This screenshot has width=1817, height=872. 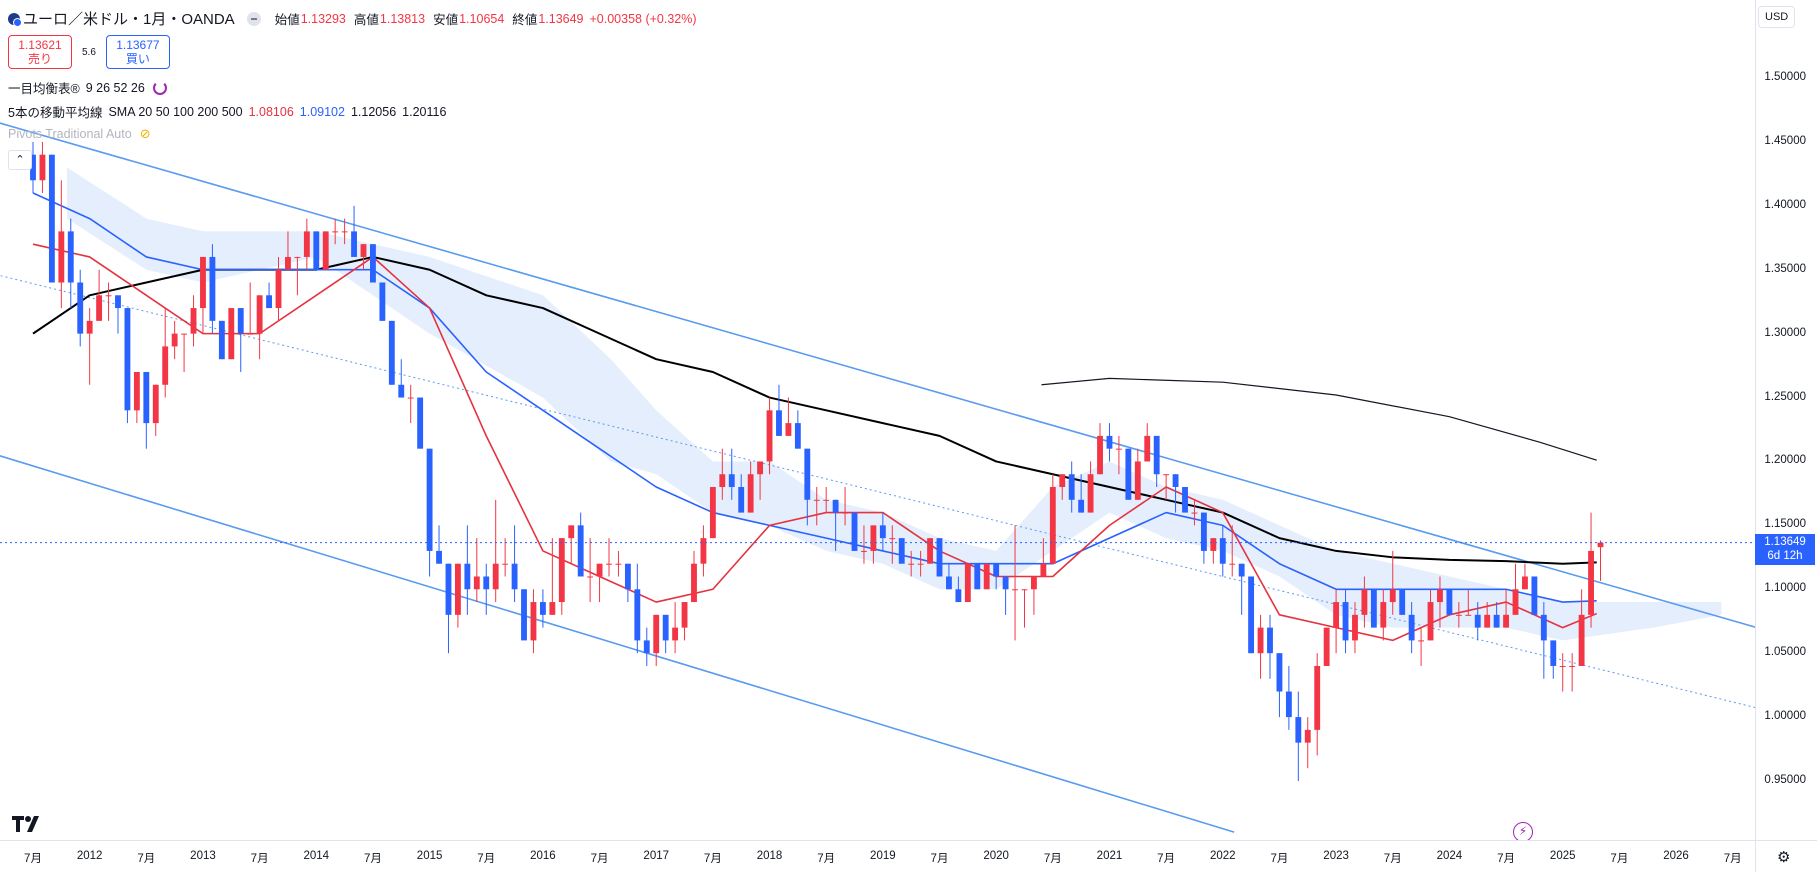 I want to click on settings-corner: ⚙, so click(x=1786, y=856).